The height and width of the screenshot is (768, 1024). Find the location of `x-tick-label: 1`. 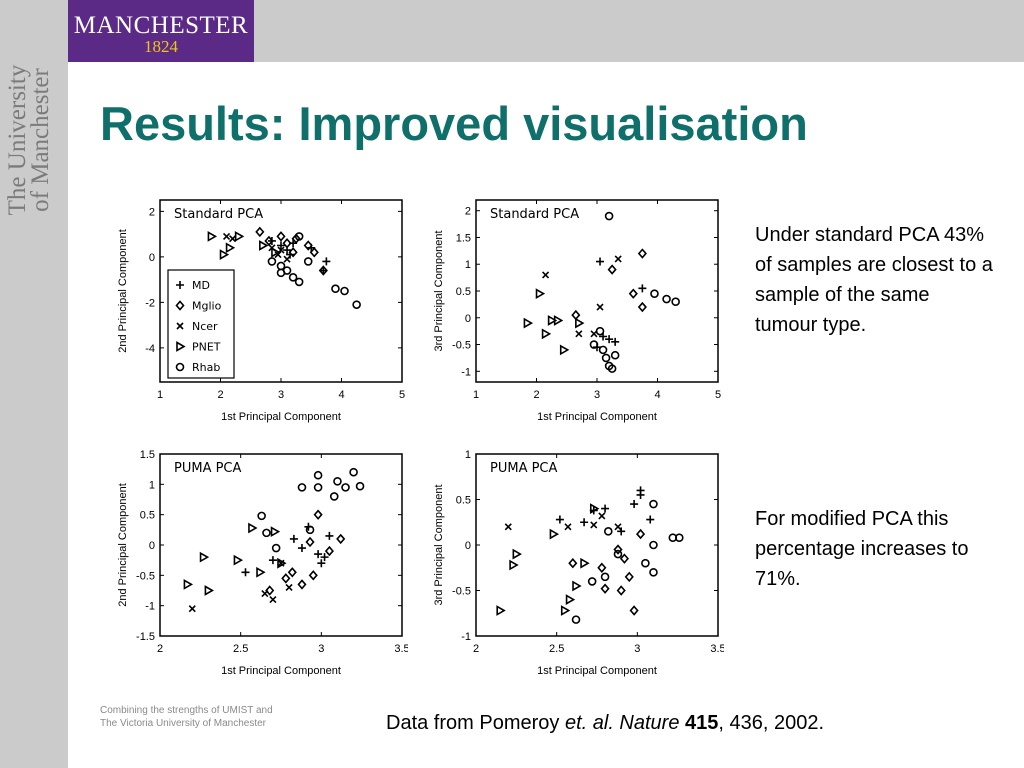

x-tick-label: 1 is located at coordinates (476, 395).